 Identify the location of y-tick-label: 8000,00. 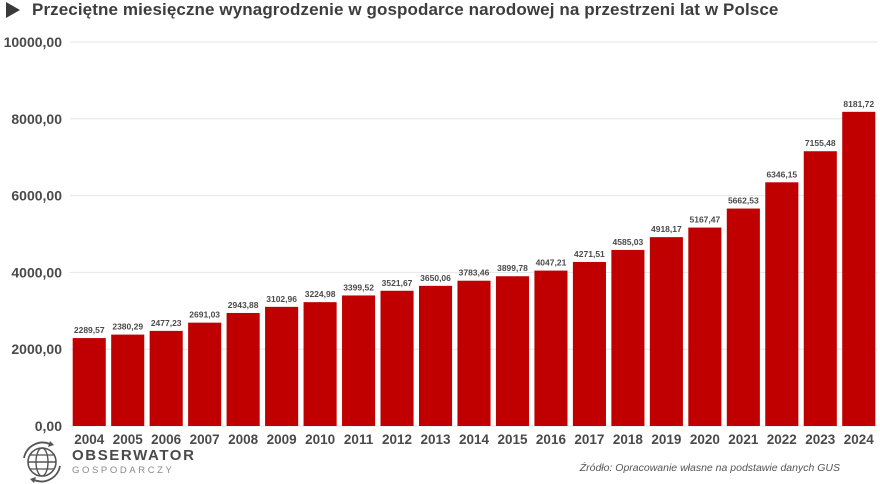
(36, 119).